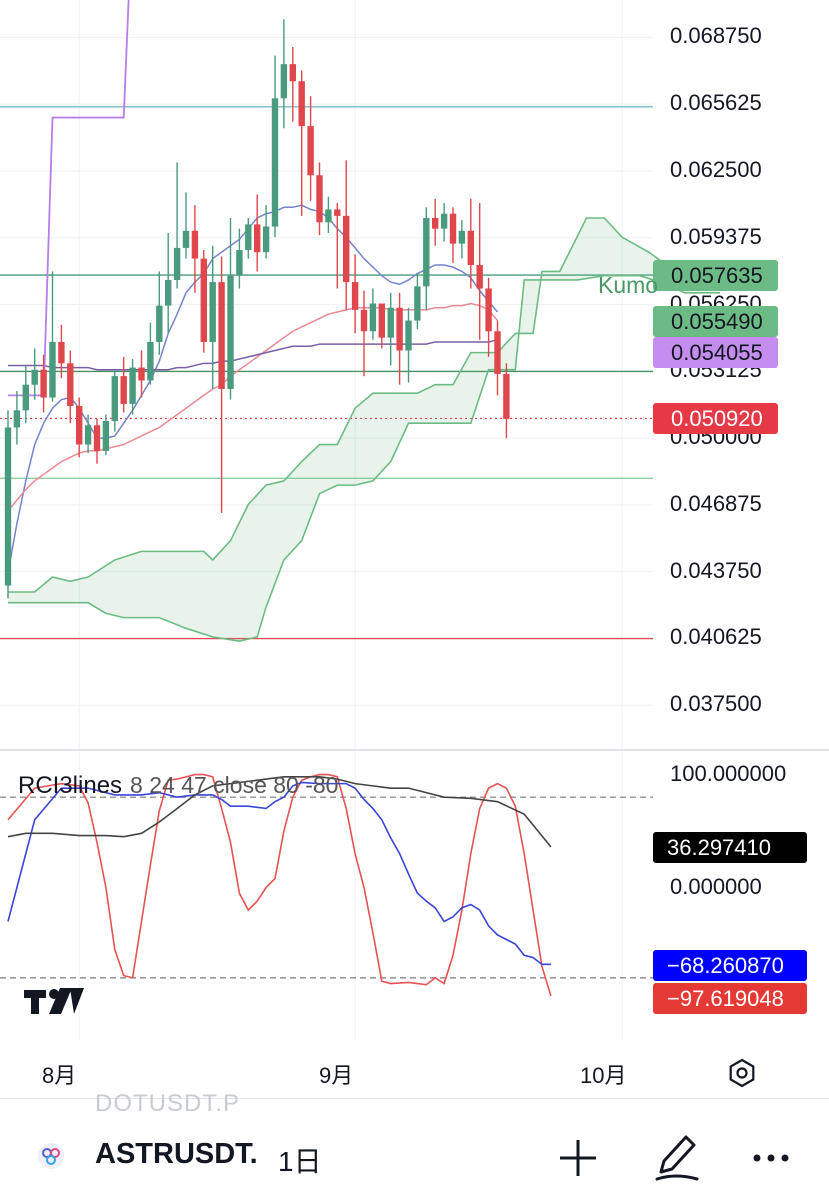 The height and width of the screenshot is (1201, 829). I want to click on rci-pane, so click(326, 885).